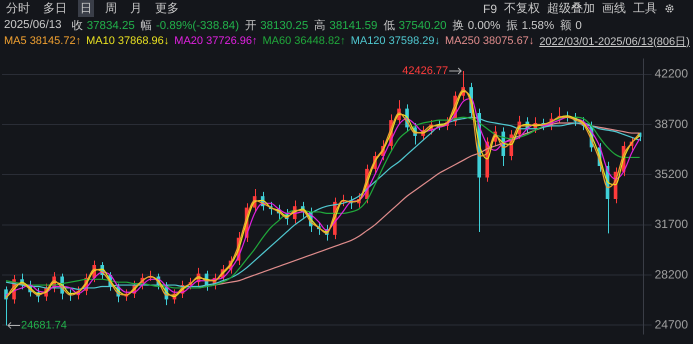 The image size is (693, 344). What do you see at coordinates (232, 41) in the screenshot?
I see `text: 37726.96↑` at bounding box center [232, 41].